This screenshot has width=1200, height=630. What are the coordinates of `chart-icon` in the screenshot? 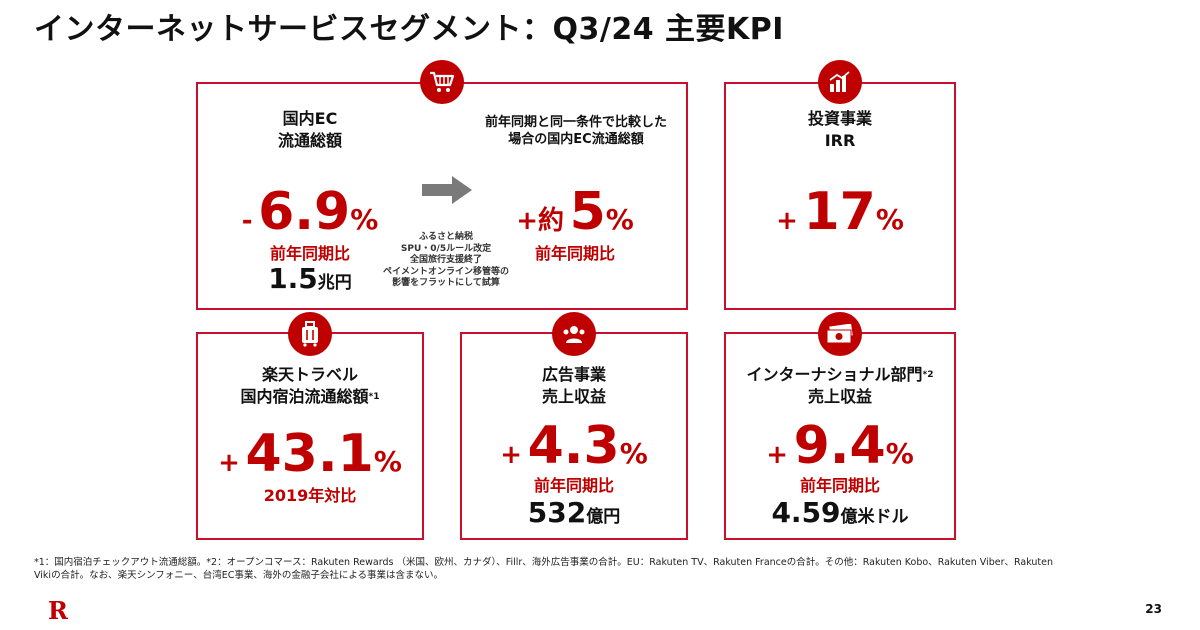 It's located at (839, 81).